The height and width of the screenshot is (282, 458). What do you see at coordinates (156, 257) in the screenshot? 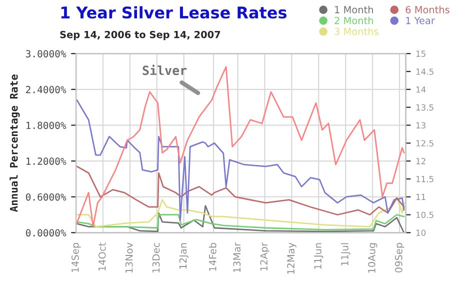
I see `x-tick-label: 13Dec` at bounding box center [156, 257].